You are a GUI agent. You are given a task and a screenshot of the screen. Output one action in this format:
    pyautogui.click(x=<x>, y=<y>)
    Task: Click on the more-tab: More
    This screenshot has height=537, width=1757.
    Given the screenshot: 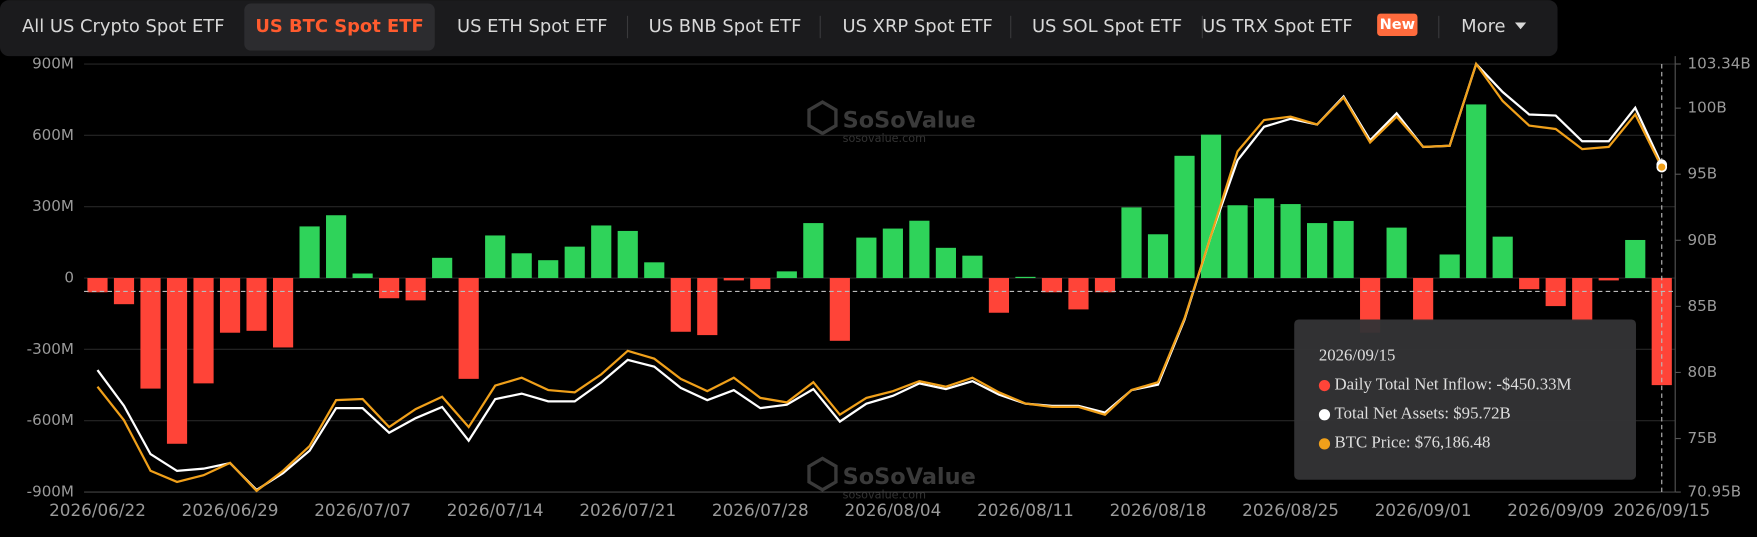 What is the action you would take?
    pyautogui.click(x=1483, y=26)
    